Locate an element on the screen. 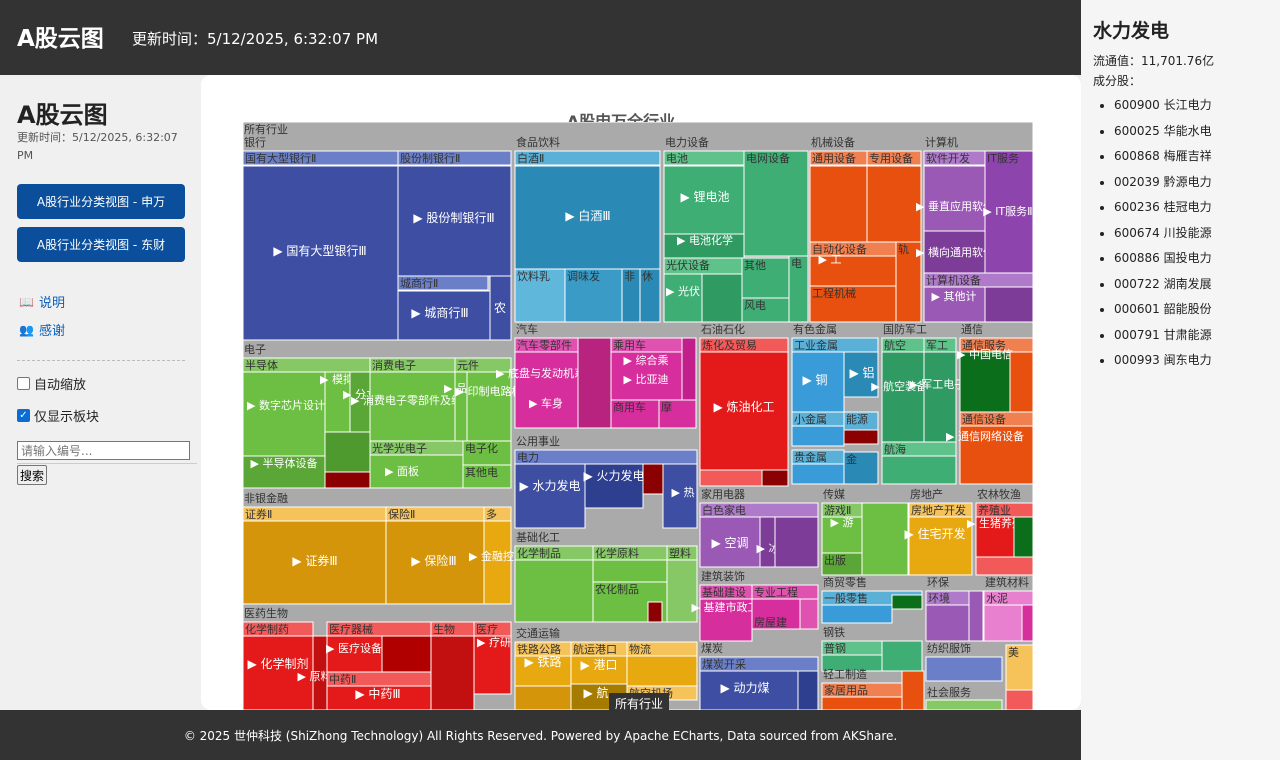 The width and height of the screenshot is (1280, 760). thanks-link-label: 感谢 is located at coordinates (52, 329).